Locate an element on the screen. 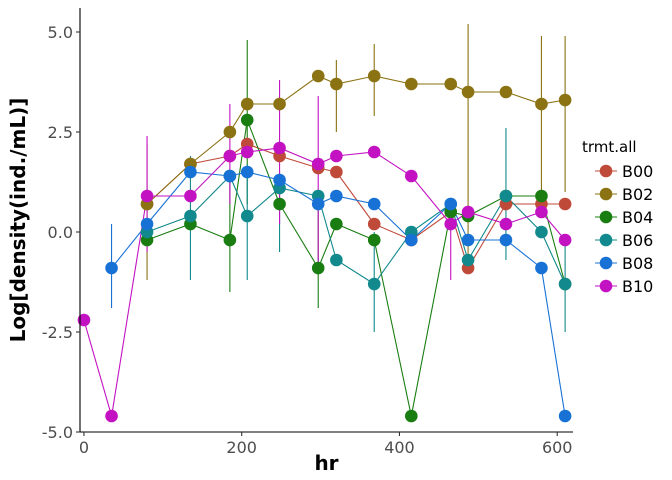 The height and width of the screenshot is (480, 672). y-tick-label: 5.0 is located at coordinates (60, 32).